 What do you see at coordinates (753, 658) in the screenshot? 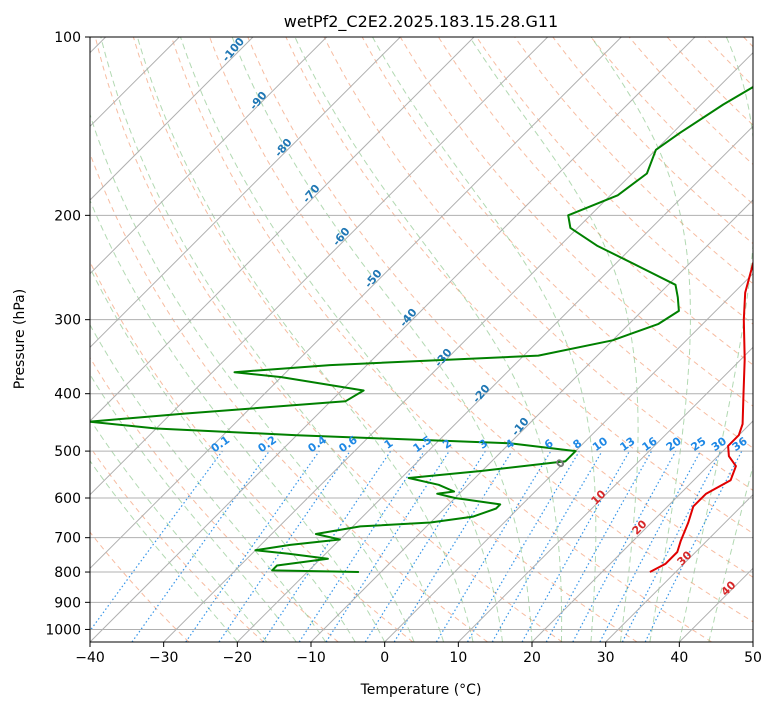
I see `x-tick-label: 50` at bounding box center [753, 658].